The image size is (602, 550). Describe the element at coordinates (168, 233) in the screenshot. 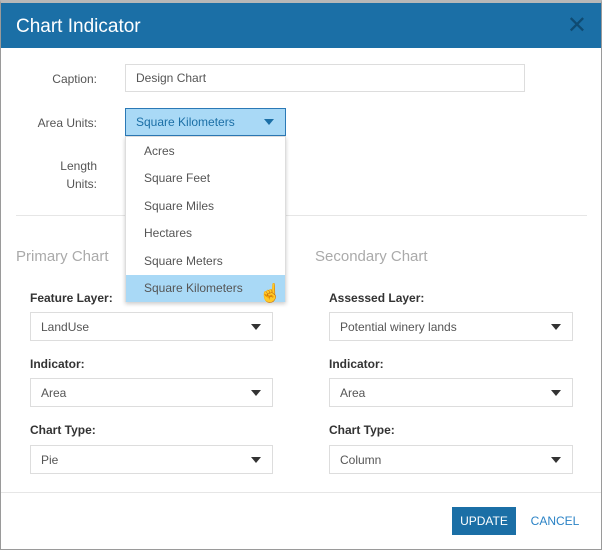

I see `option-hectares: Hectares` at that location.